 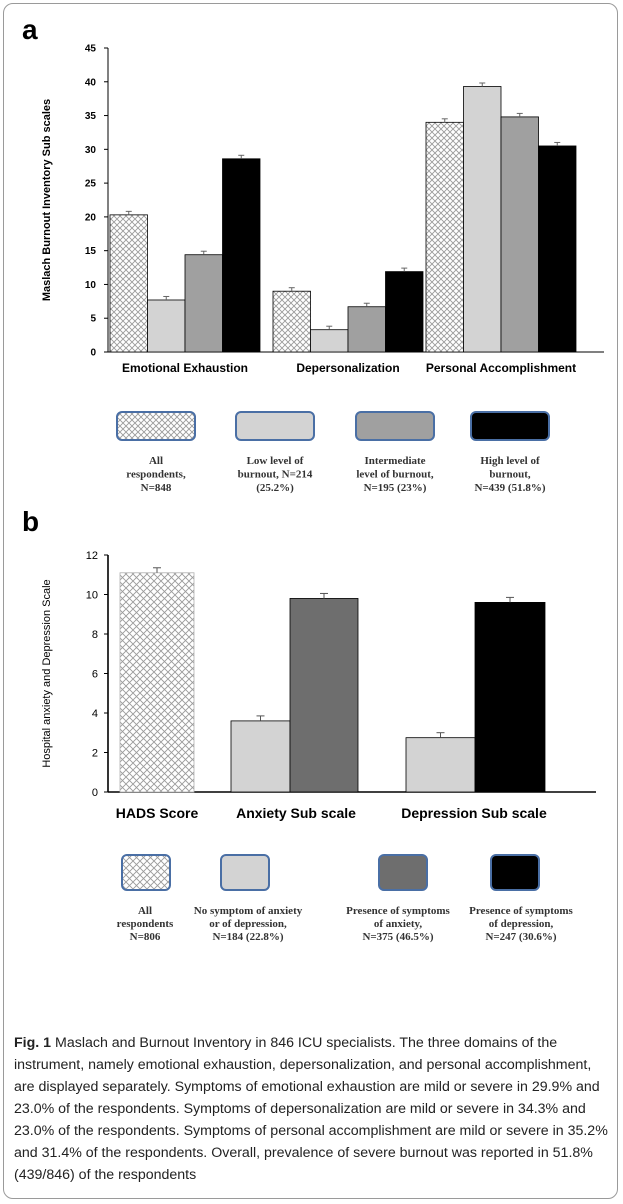 I want to click on legend-label: burnout,, so click(x=510, y=475).